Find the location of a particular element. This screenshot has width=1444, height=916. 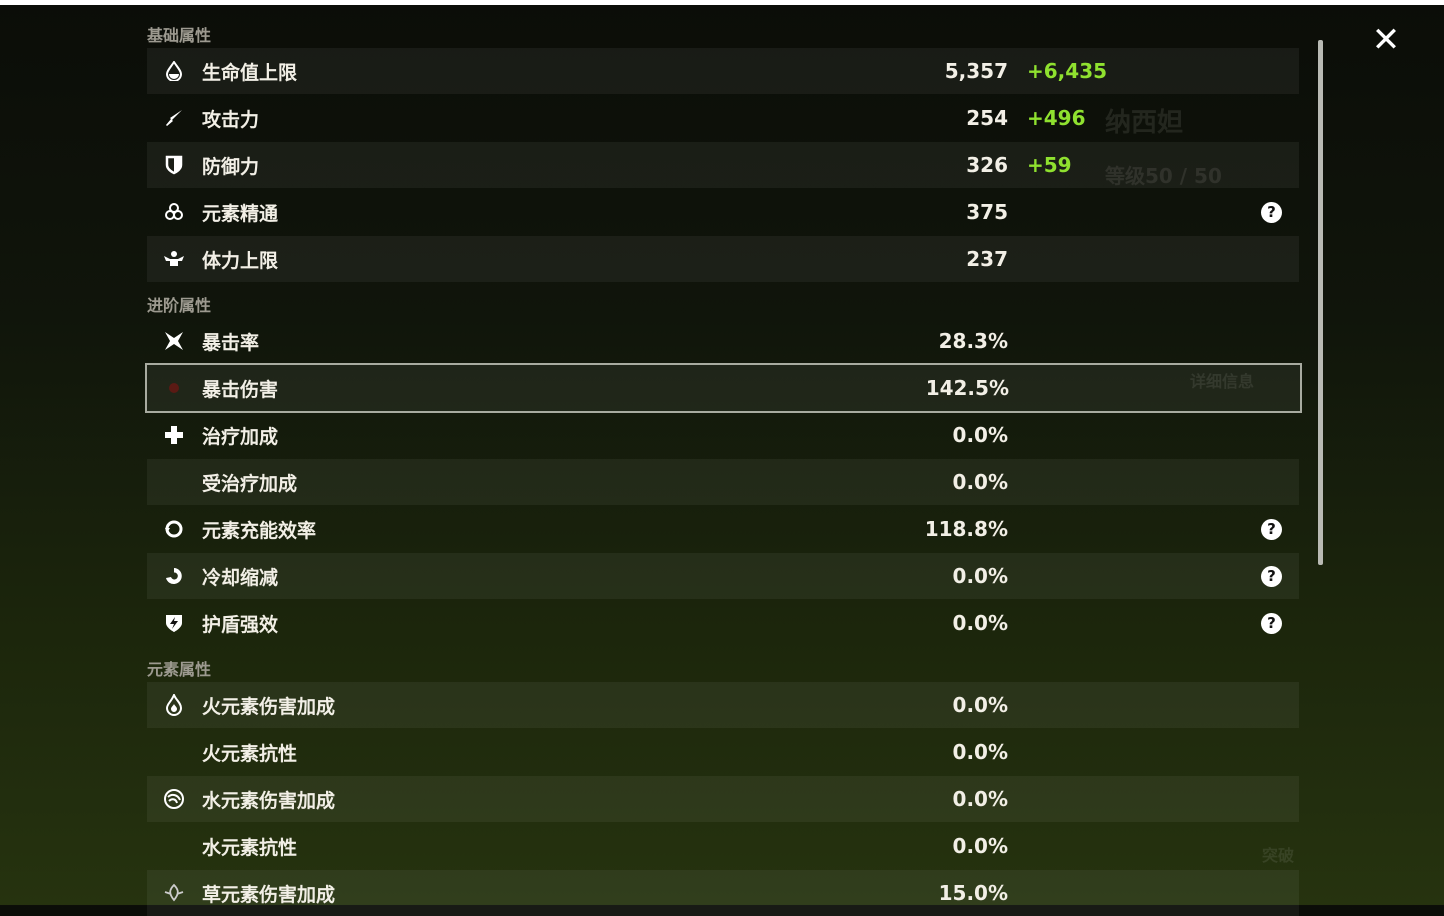

stat-value: 237 is located at coordinates (987, 259).